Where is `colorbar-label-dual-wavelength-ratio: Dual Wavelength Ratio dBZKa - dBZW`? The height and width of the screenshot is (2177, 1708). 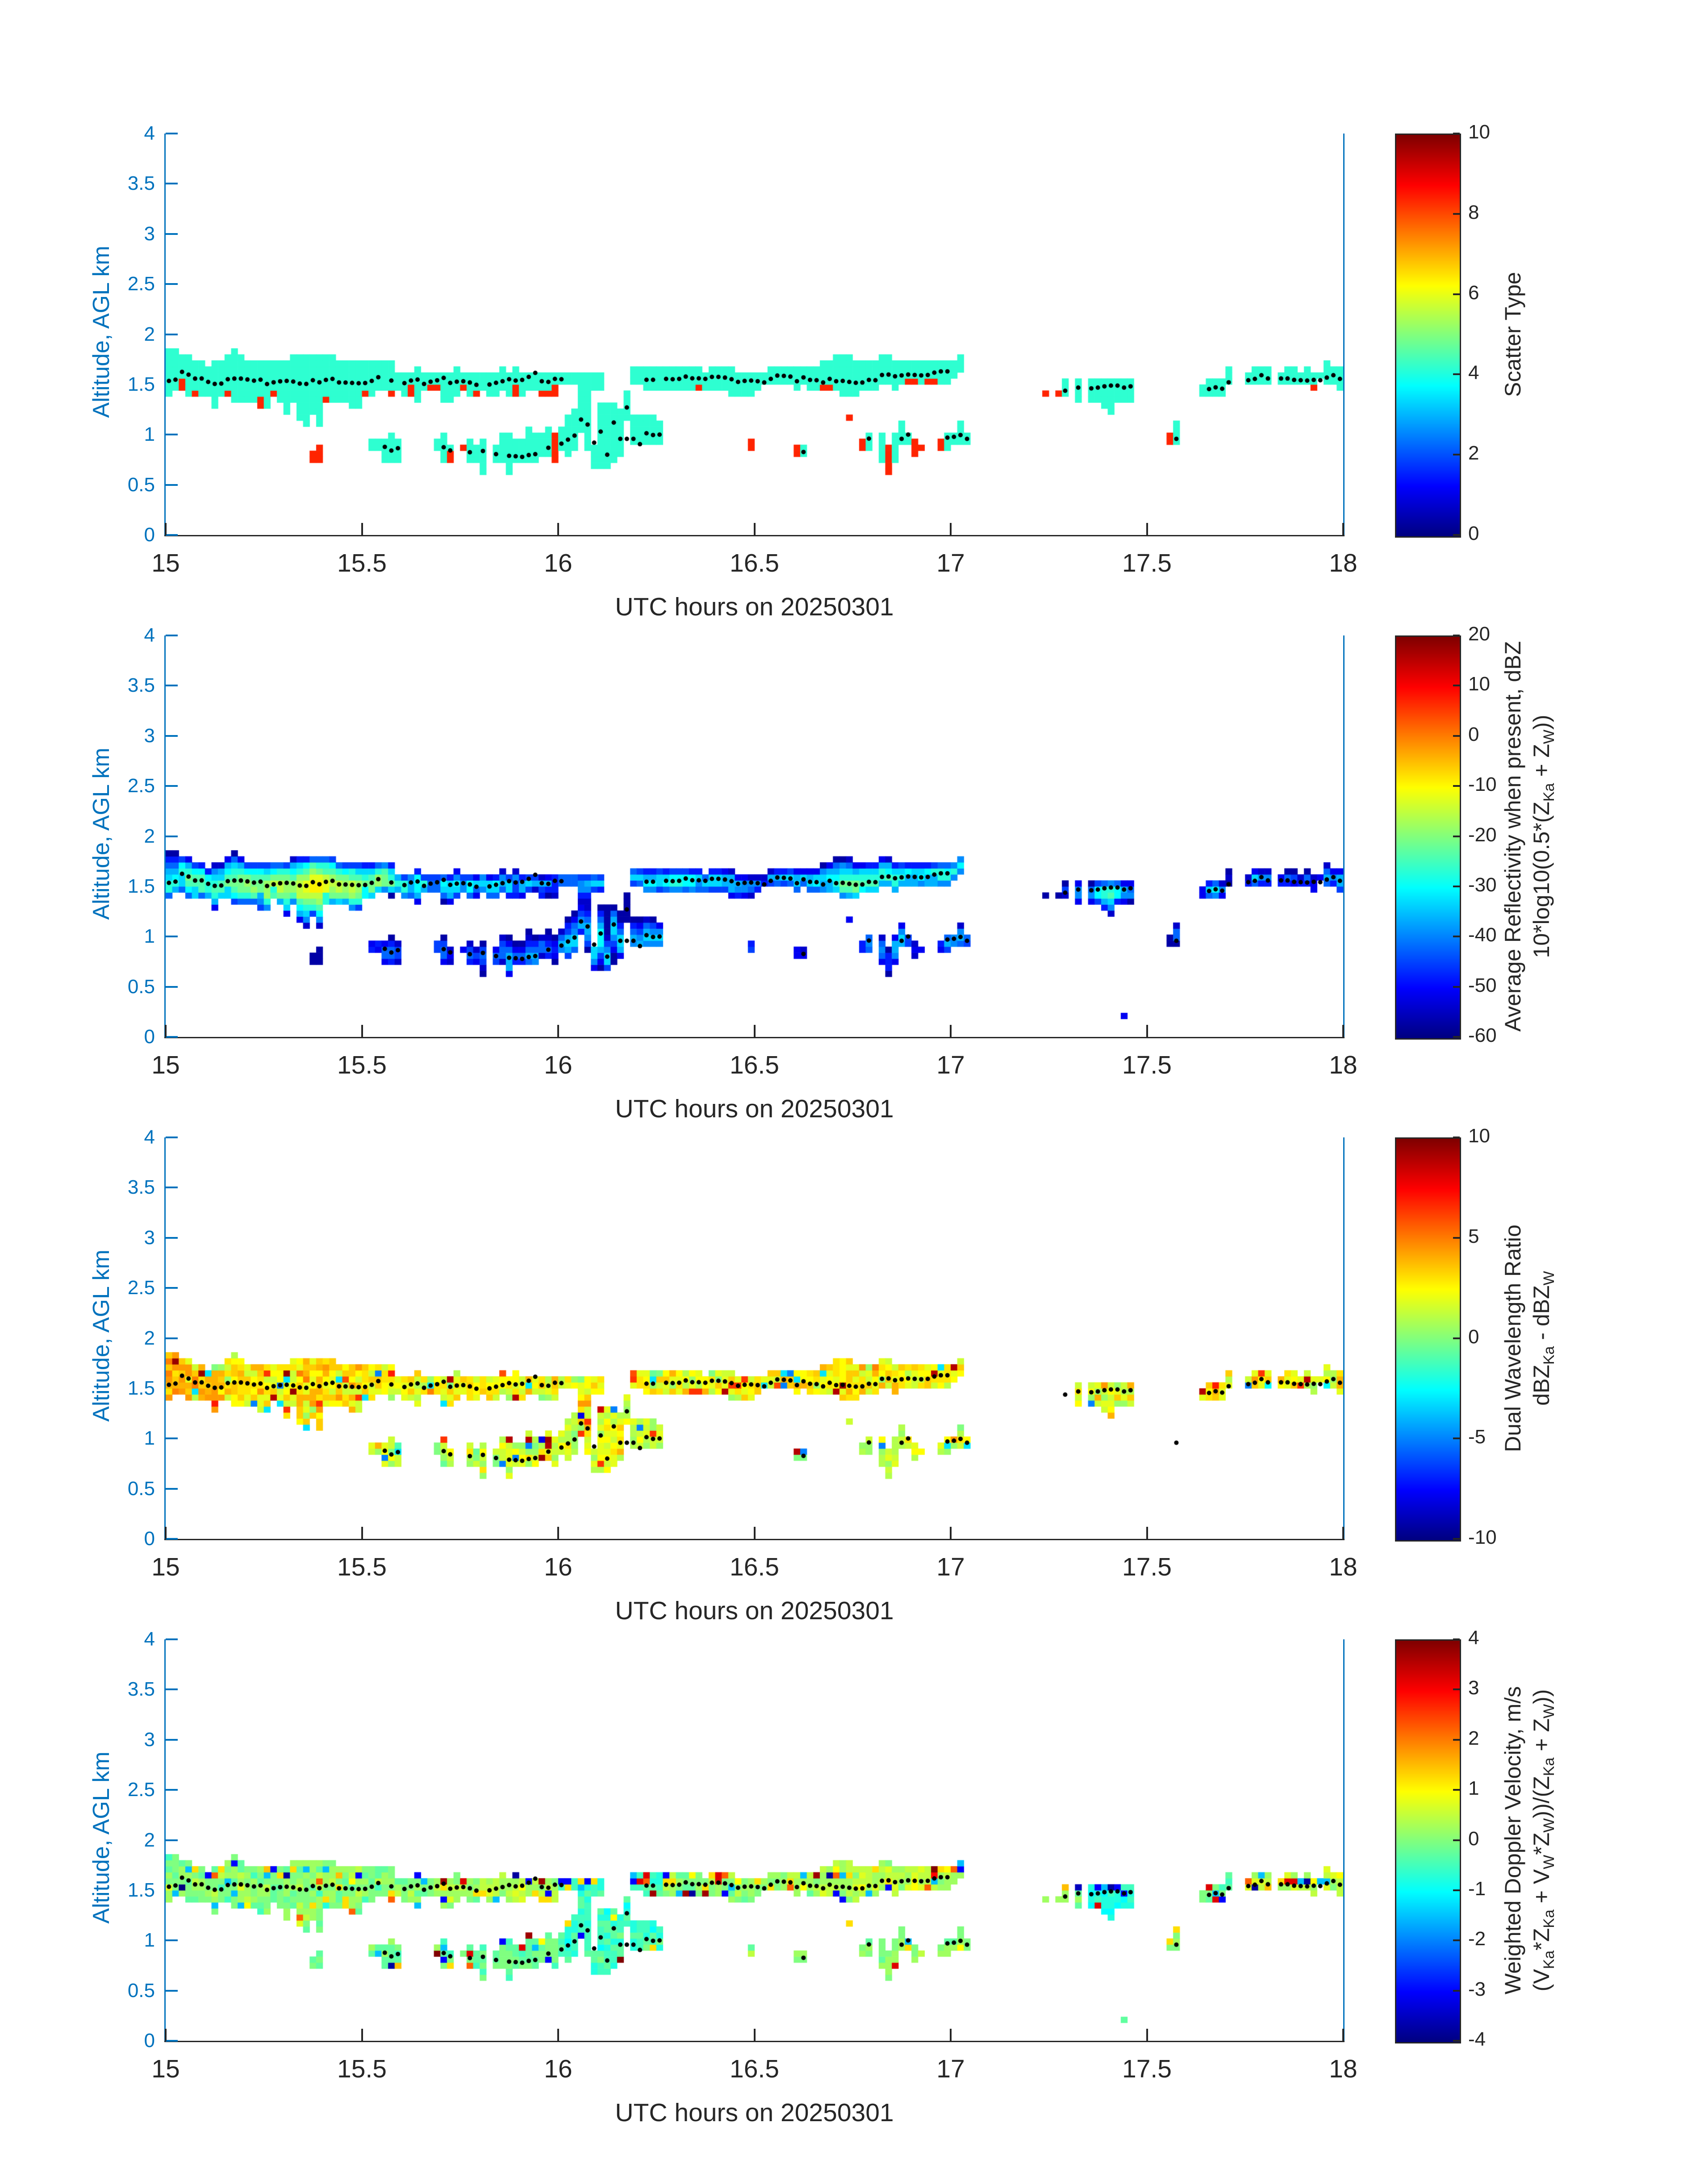
colorbar-label-dual-wavelength-ratio: Dual Wavelength Ratio dBZKa - dBZW is located at coordinates (1530, 1338).